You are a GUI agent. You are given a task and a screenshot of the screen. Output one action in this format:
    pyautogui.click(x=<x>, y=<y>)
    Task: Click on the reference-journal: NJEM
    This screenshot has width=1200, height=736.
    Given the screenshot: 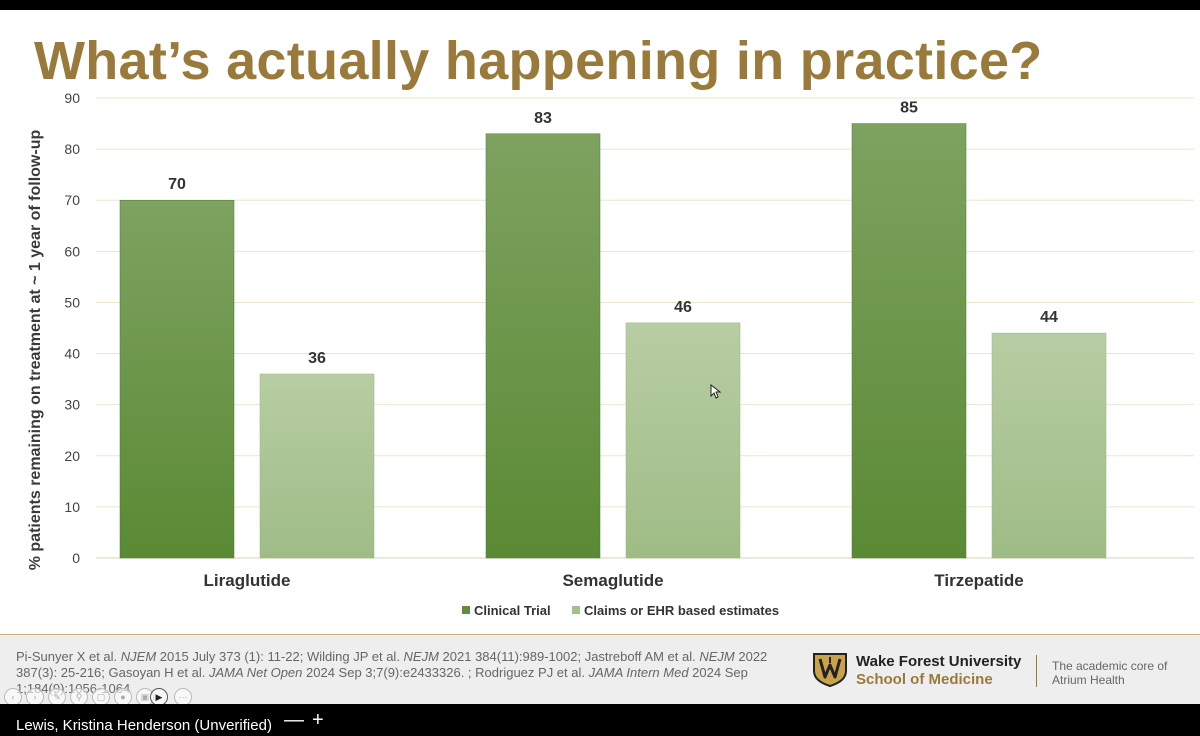 What is the action you would take?
    pyautogui.click(x=138, y=656)
    